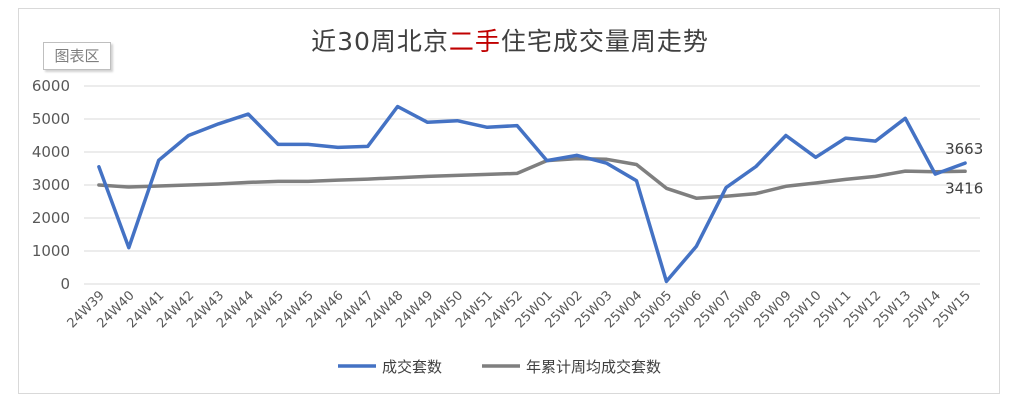 The image size is (1020, 405). What do you see at coordinates (51, 119) in the screenshot?
I see `y-tick-label: 5000` at bounding box center [51, 119].